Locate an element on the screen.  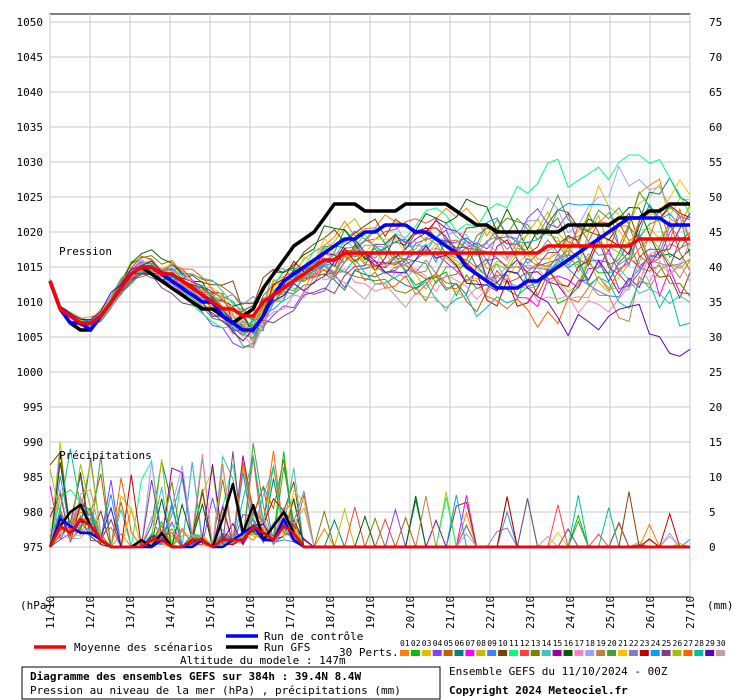
x-tick-label: 21/10 is located at coordinates (450, 612).